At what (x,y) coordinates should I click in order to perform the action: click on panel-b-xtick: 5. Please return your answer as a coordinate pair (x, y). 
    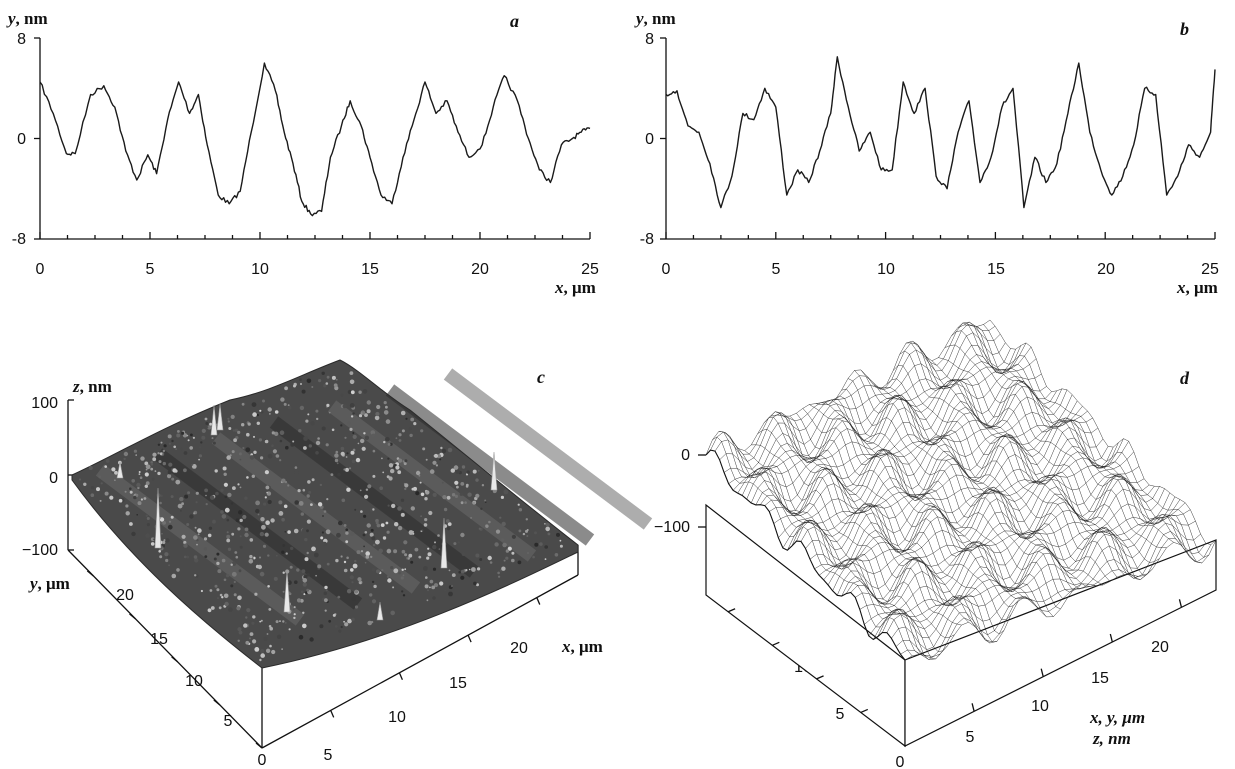
    Looking at the image, I should click on (776, 269).